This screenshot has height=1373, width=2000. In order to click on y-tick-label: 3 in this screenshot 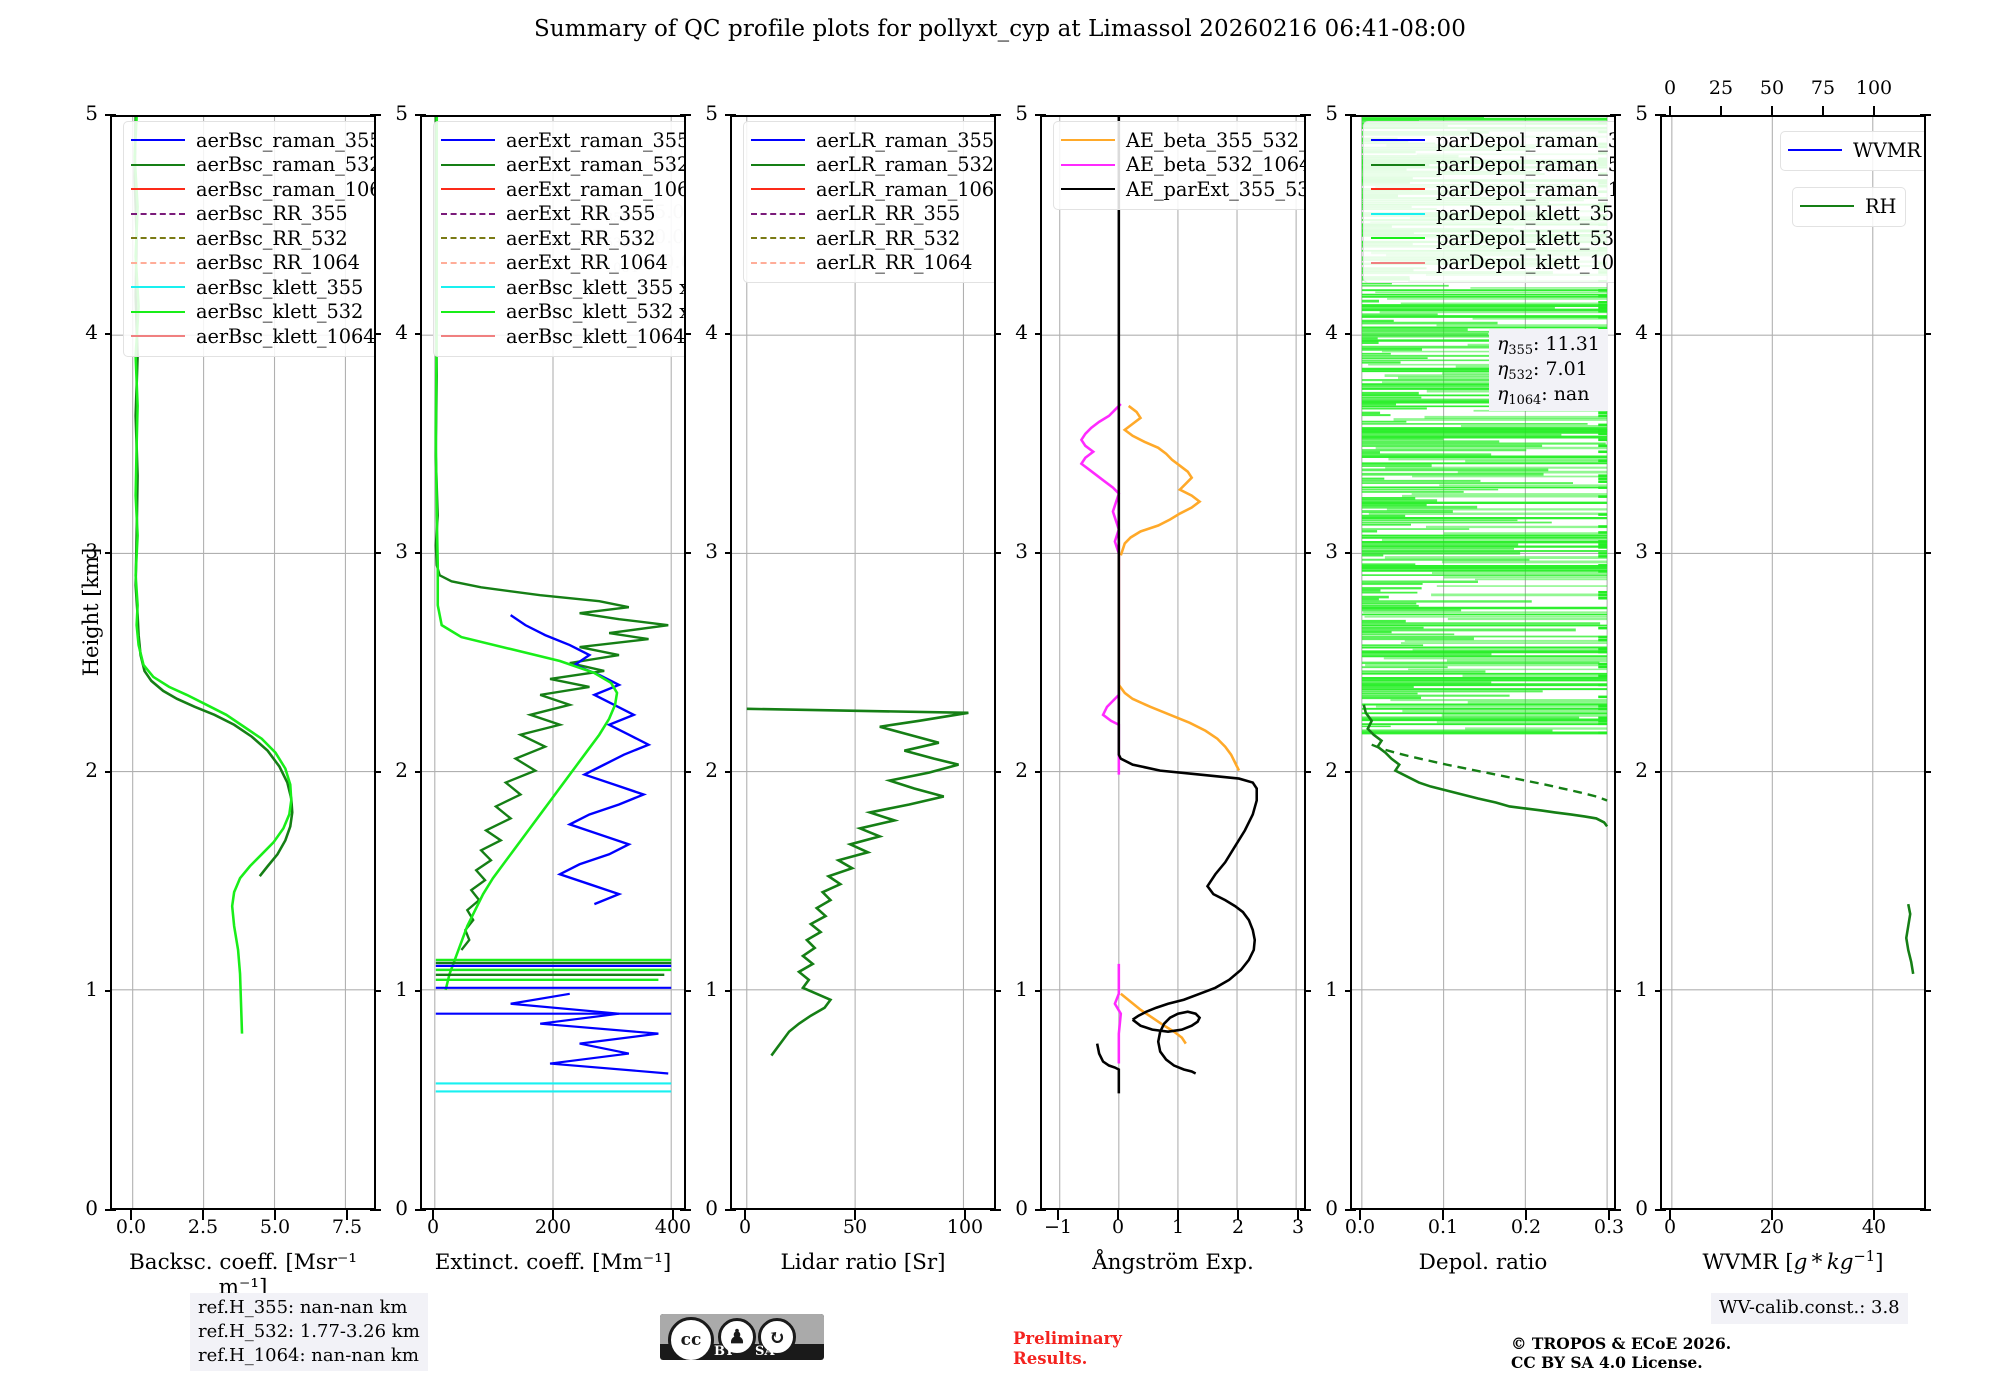, I will do `click(1641, 551)`.